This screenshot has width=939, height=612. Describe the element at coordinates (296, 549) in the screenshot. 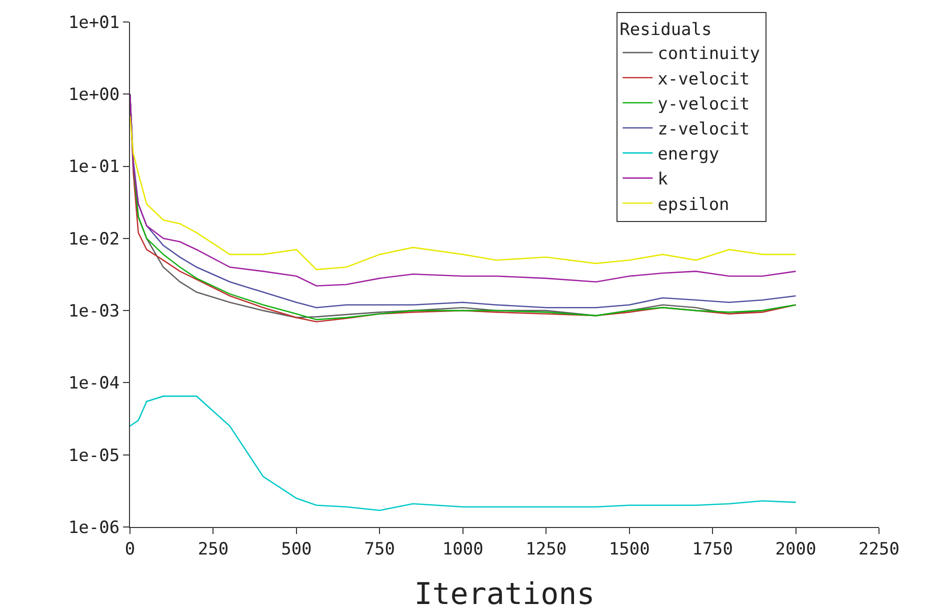

I see `x-tick-label: 500` at that location.